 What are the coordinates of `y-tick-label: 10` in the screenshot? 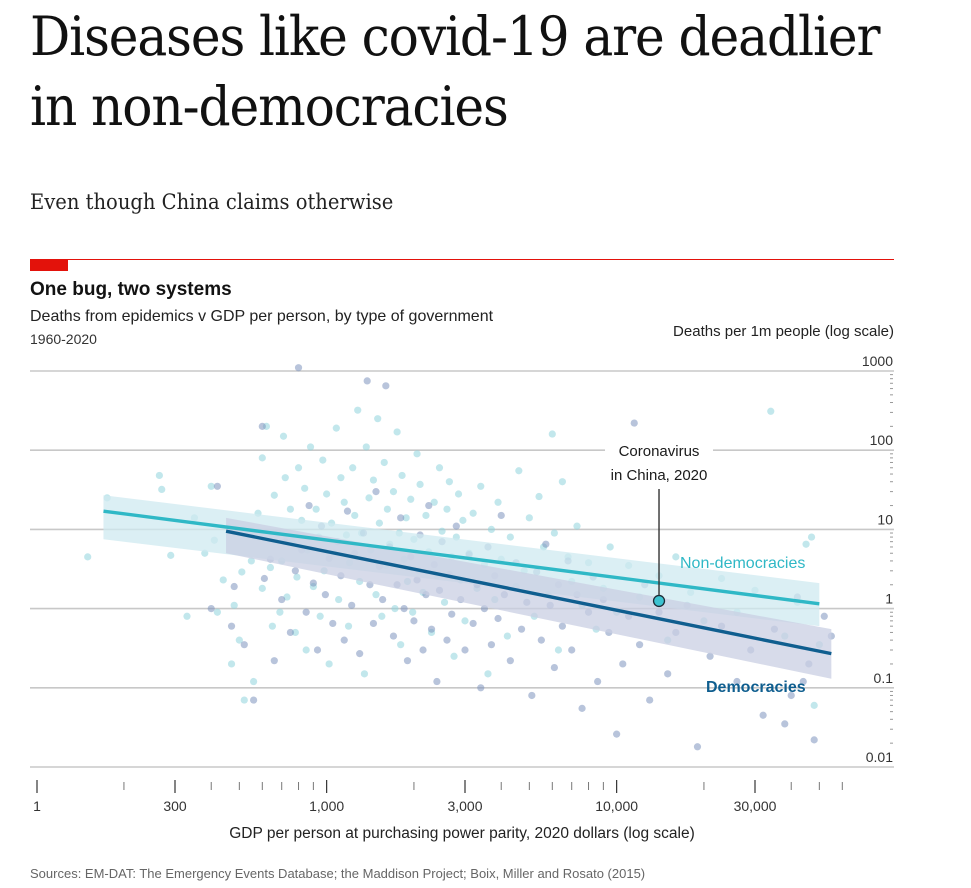 It's located at (885, 519).